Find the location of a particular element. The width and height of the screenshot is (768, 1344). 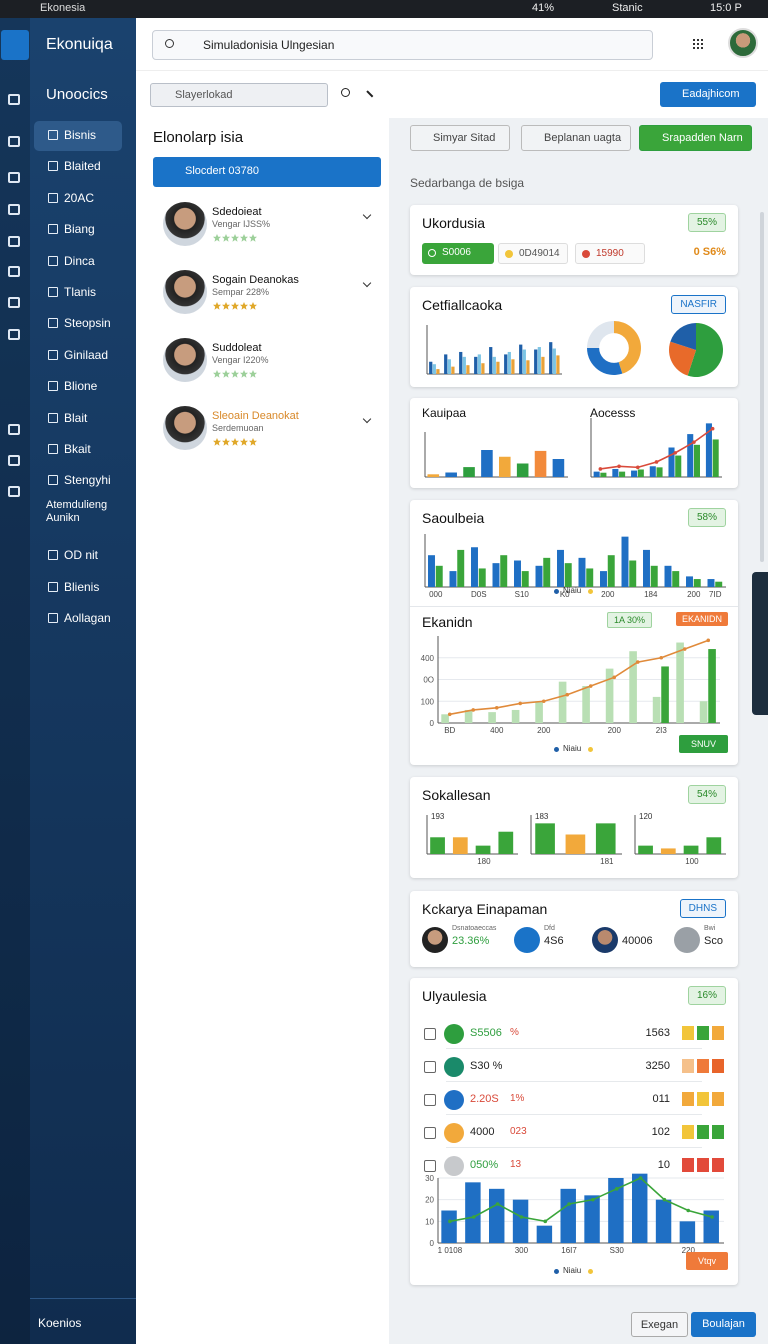

person-avatar is located at coordinates (185, 292).